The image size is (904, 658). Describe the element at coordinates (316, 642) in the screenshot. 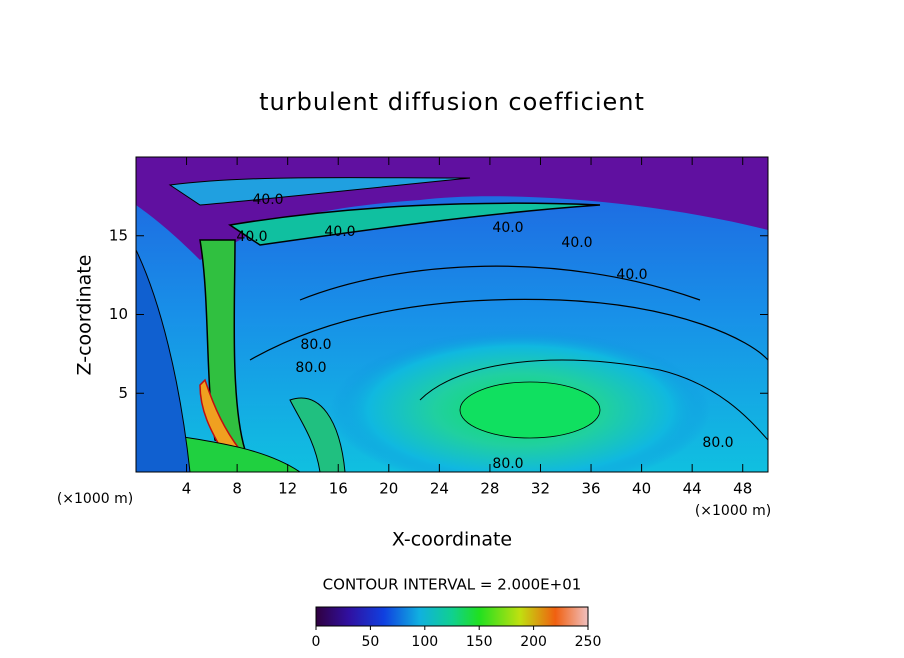

I see `colorbar-tick-label: 0` at that location.